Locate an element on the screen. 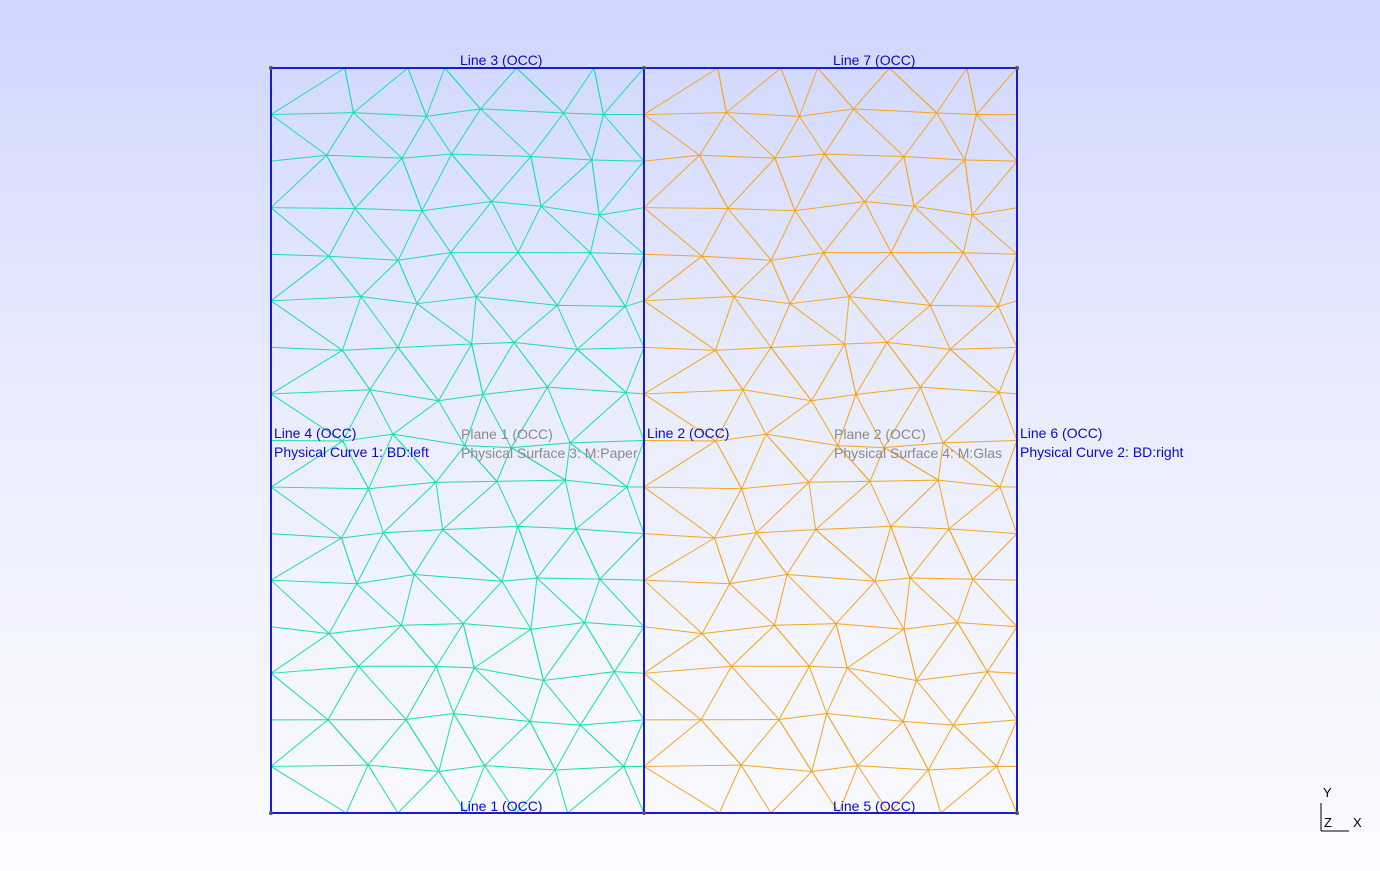 The height and width of the screenshot is (871, 1380). label-plane-1: Plane 1 (OCC) is located at coordinates (507, 434).